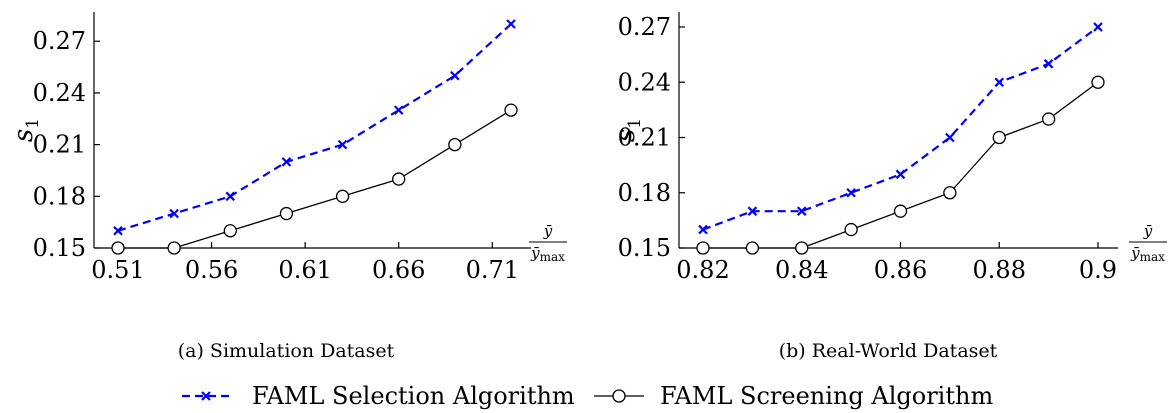  I want to click on x-tick-label: 0.9, so click(1098, 270).